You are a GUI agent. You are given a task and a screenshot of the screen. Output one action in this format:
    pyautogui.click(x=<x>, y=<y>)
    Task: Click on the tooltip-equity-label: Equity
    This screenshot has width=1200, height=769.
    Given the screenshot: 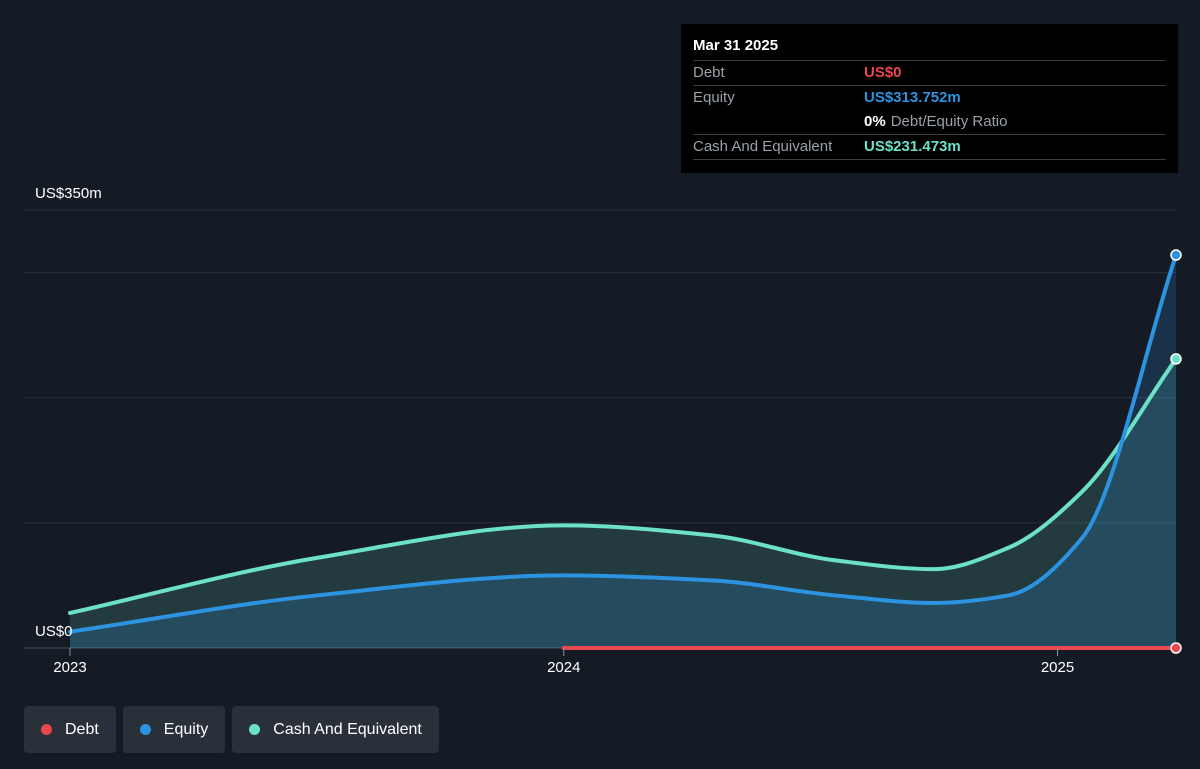 What is the action you would take?
    pyautogui.click(x=714, y=97)
    